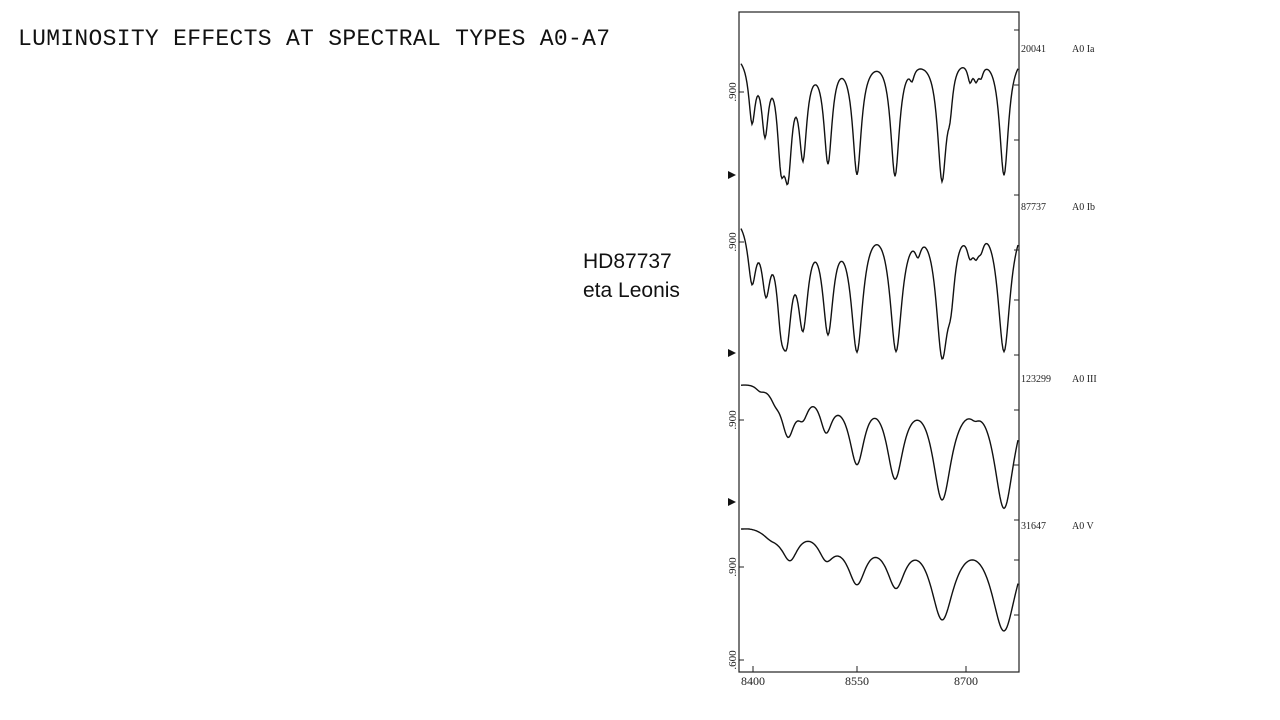 The height and width of the screenshot is (720, 1280). What do you see at coordinates (966, 681) in the screenshot?
I see `x-axis-label: 8700` at bounding box center [966, 681].